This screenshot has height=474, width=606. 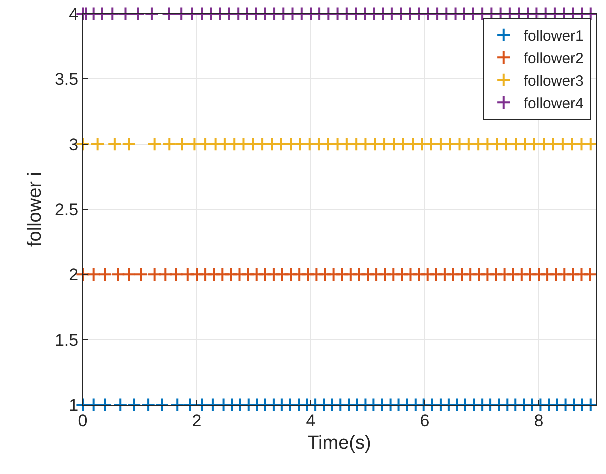 I want to click on x-tick-label: 4, so click(x=311, y=420).